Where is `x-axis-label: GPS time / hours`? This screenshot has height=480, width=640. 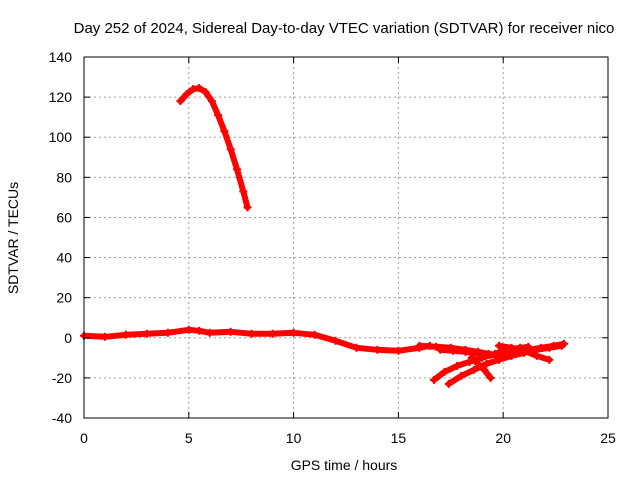
x-axis-label: GPS time / hours is located at coordinates (344, 465).